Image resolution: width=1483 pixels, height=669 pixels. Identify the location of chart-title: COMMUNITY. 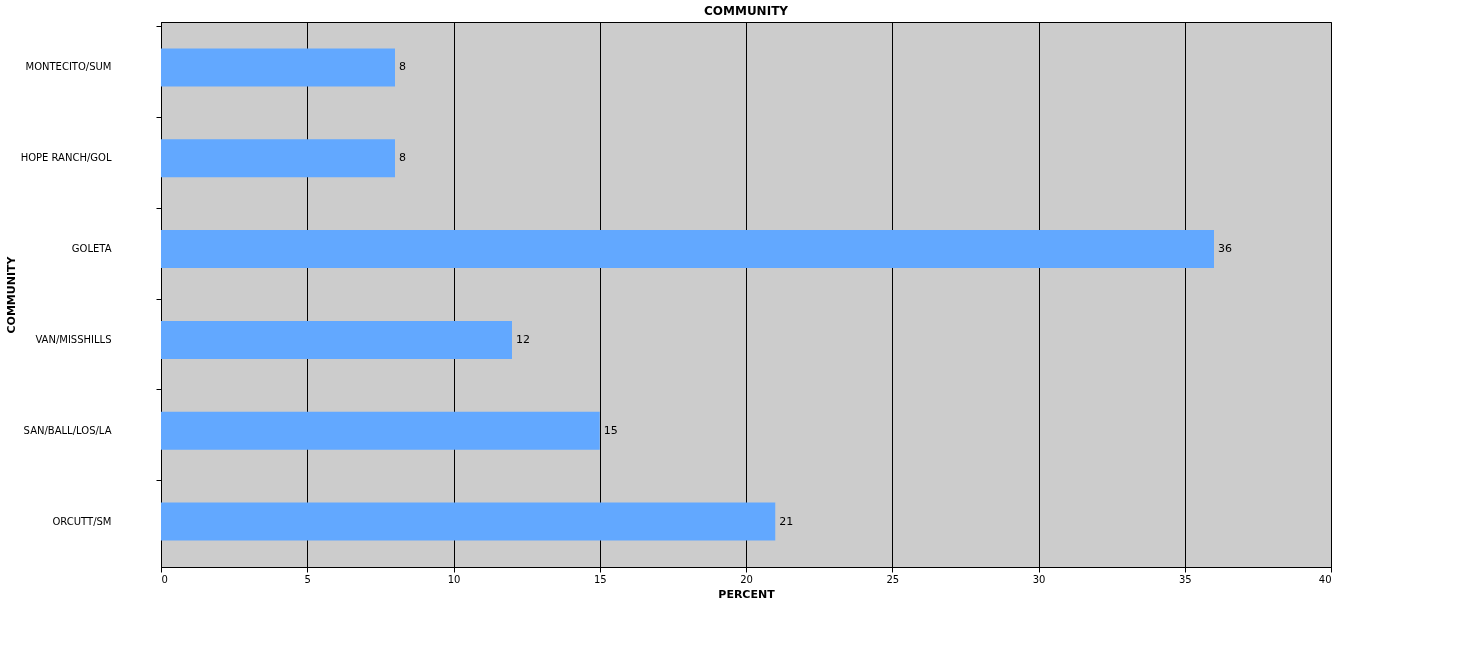
(746, 11).